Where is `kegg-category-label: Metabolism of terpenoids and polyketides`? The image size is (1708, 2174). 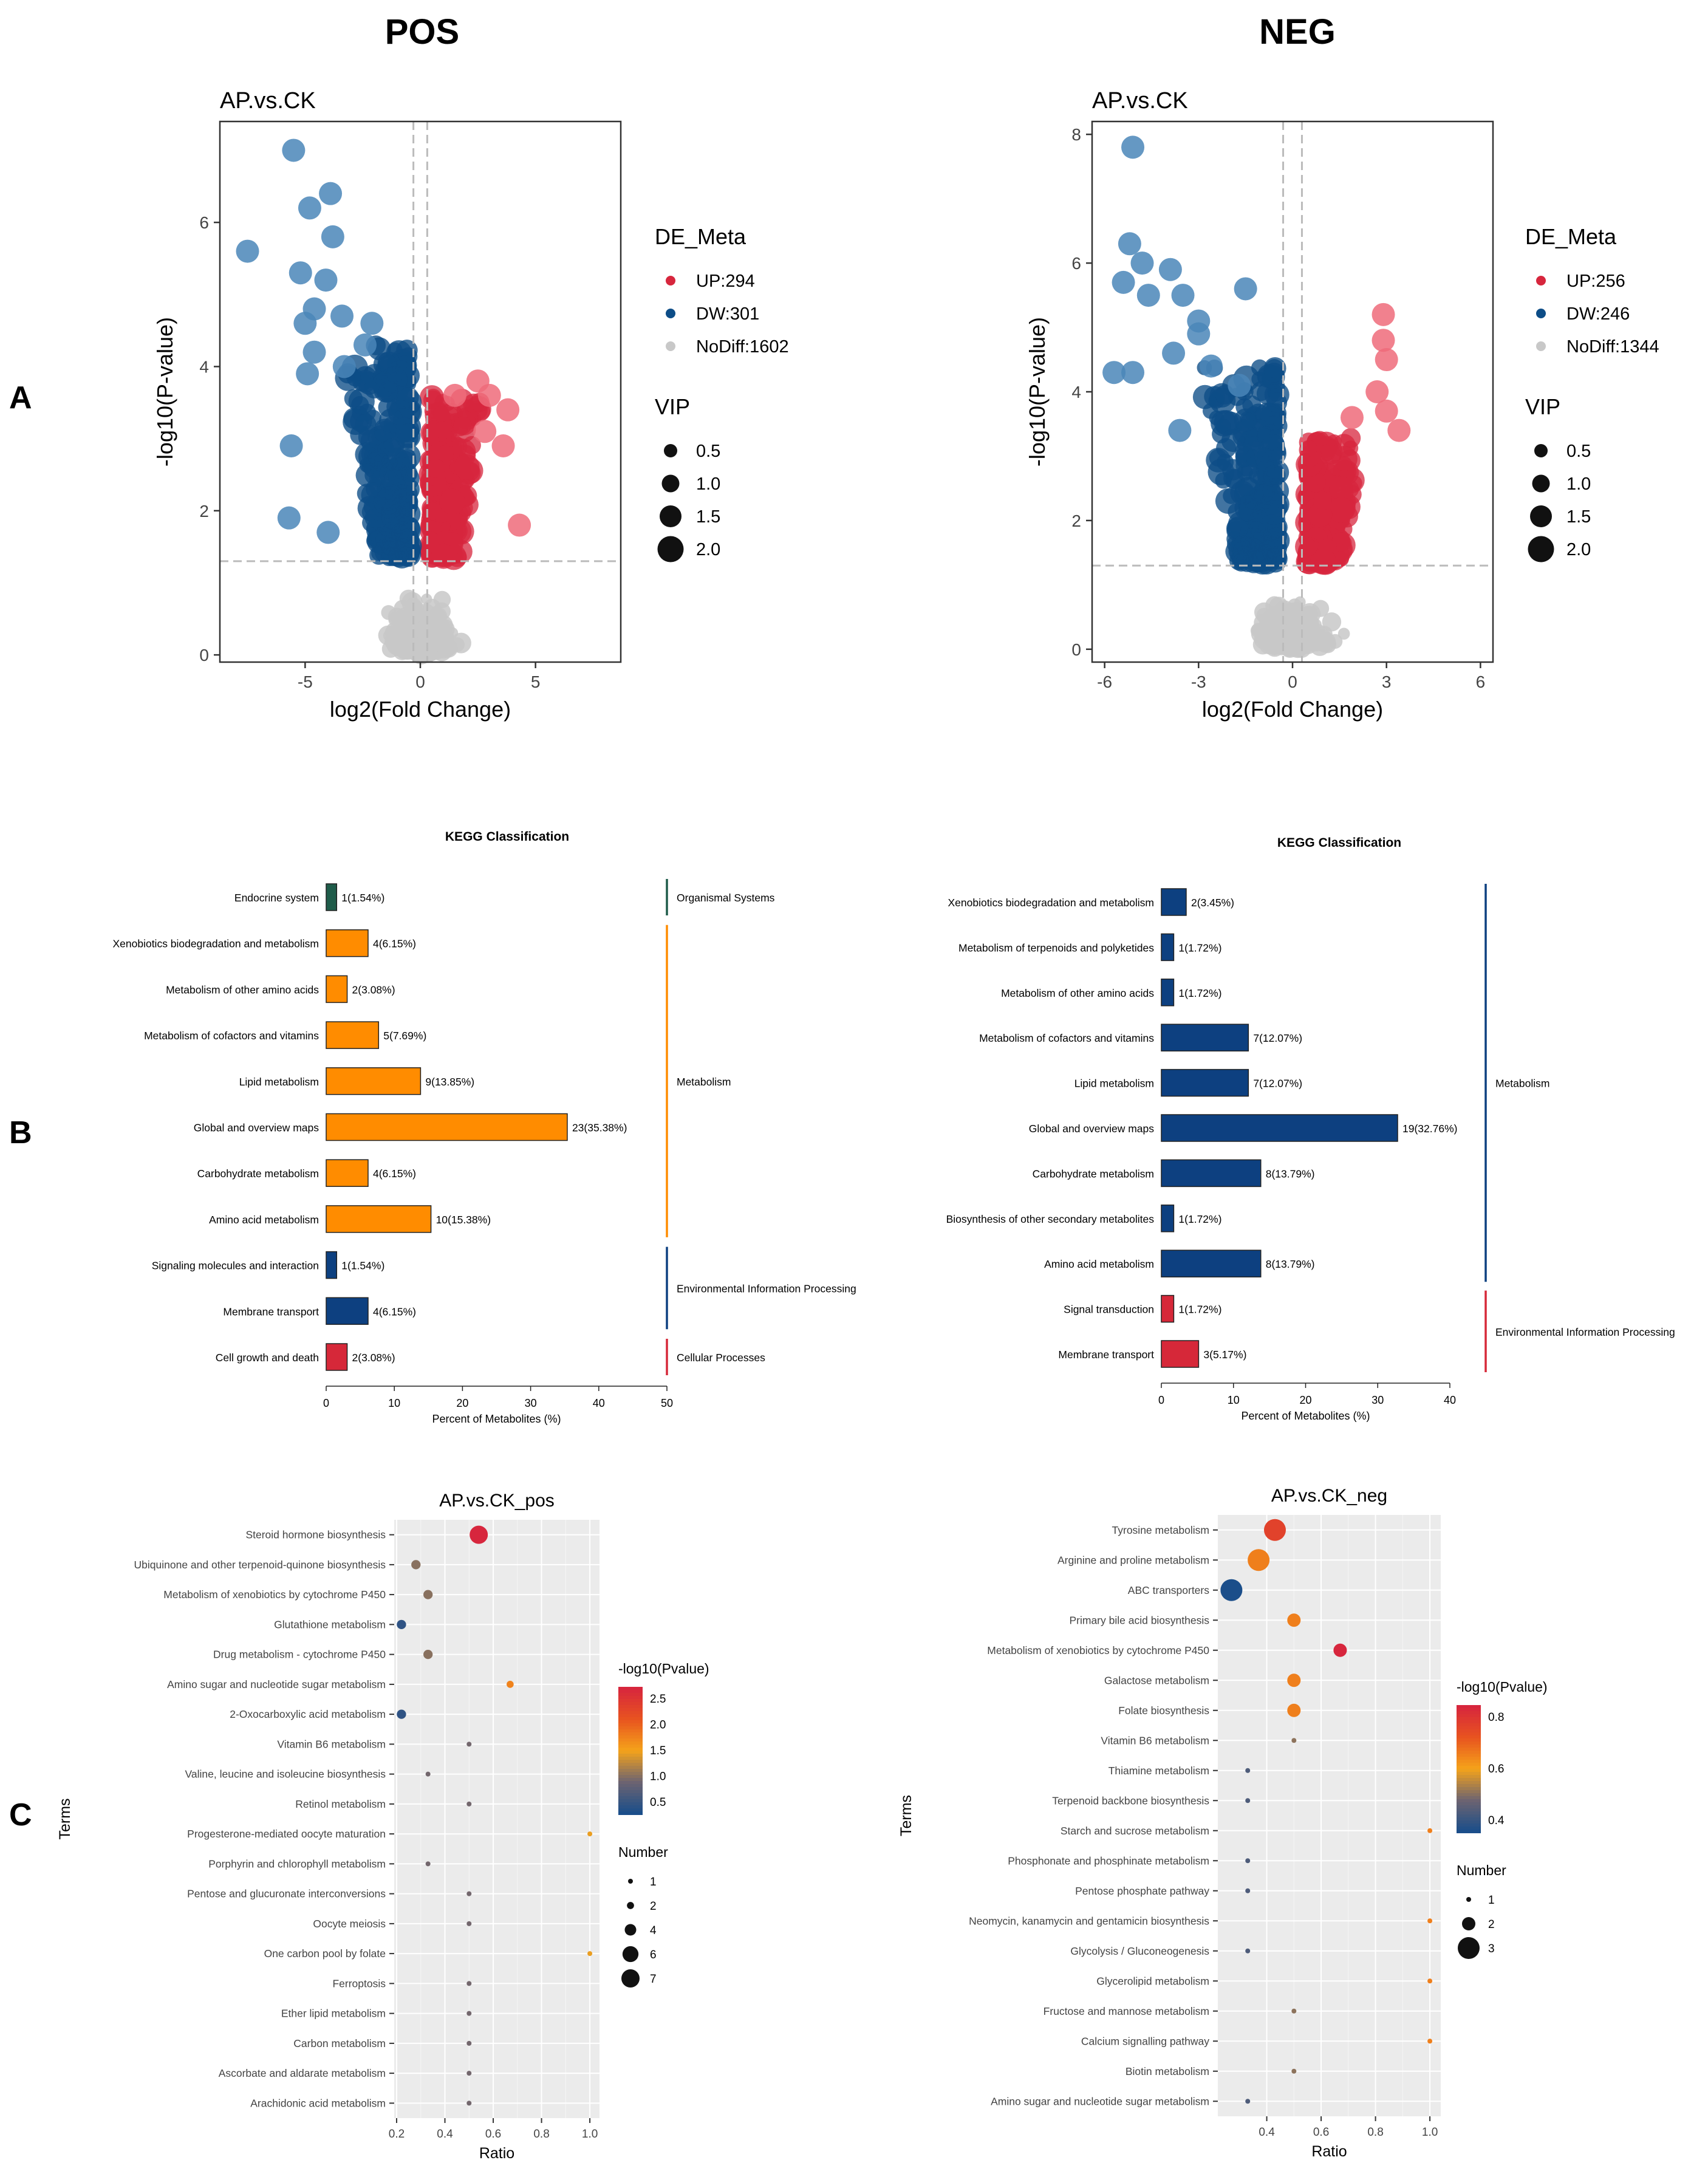
kegg-category-label: Metabolism of terpenoids and polyketides is located at coordinates (1056, 948).